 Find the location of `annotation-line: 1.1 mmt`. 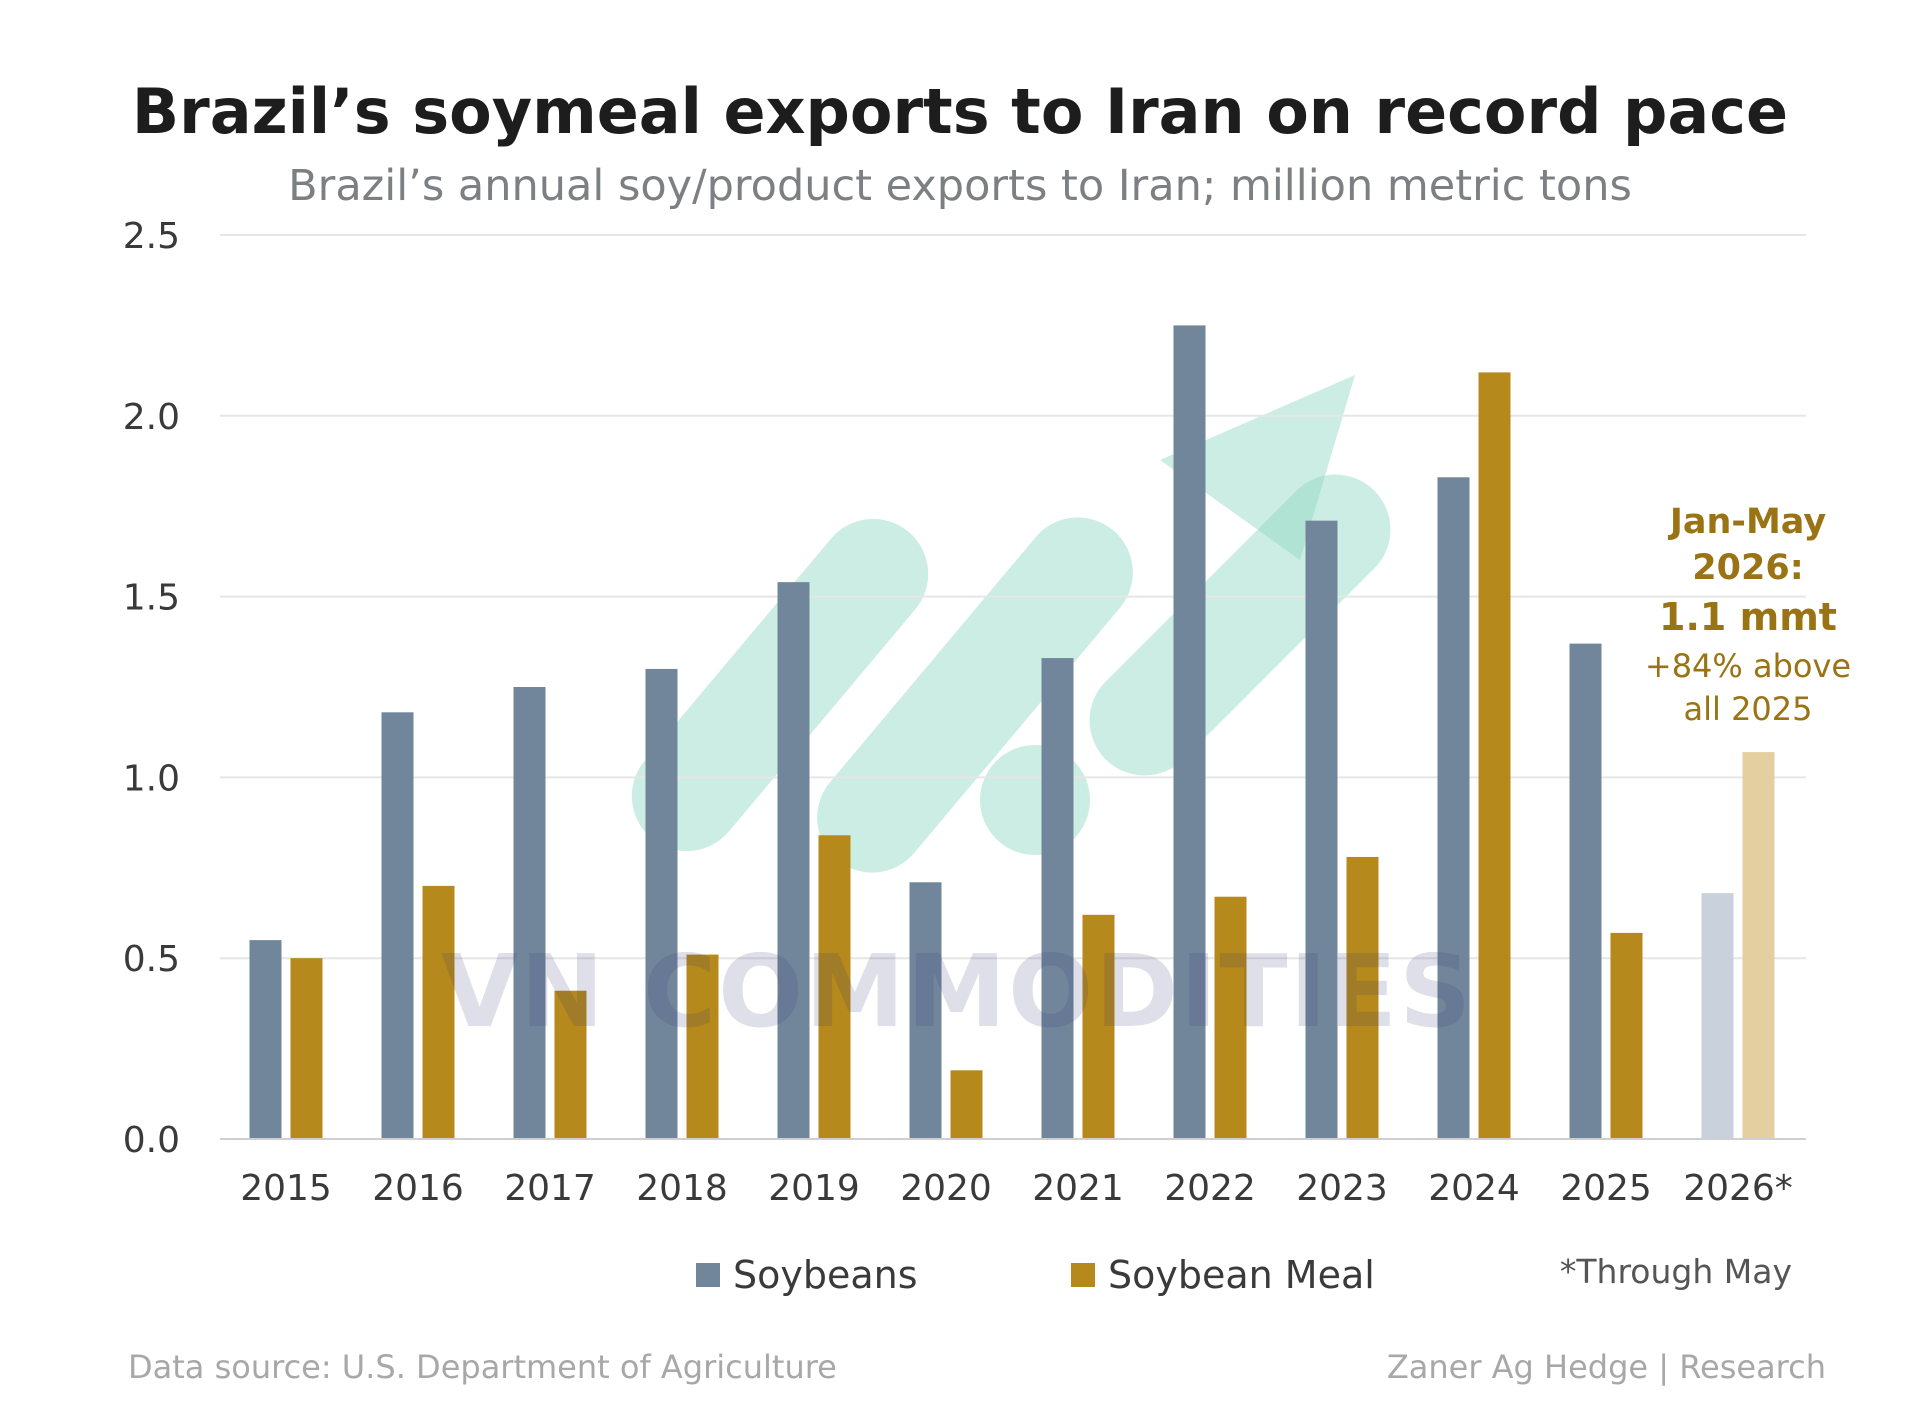

annotation-line: 1.1 mmt is located at coordinates (1748, 617).